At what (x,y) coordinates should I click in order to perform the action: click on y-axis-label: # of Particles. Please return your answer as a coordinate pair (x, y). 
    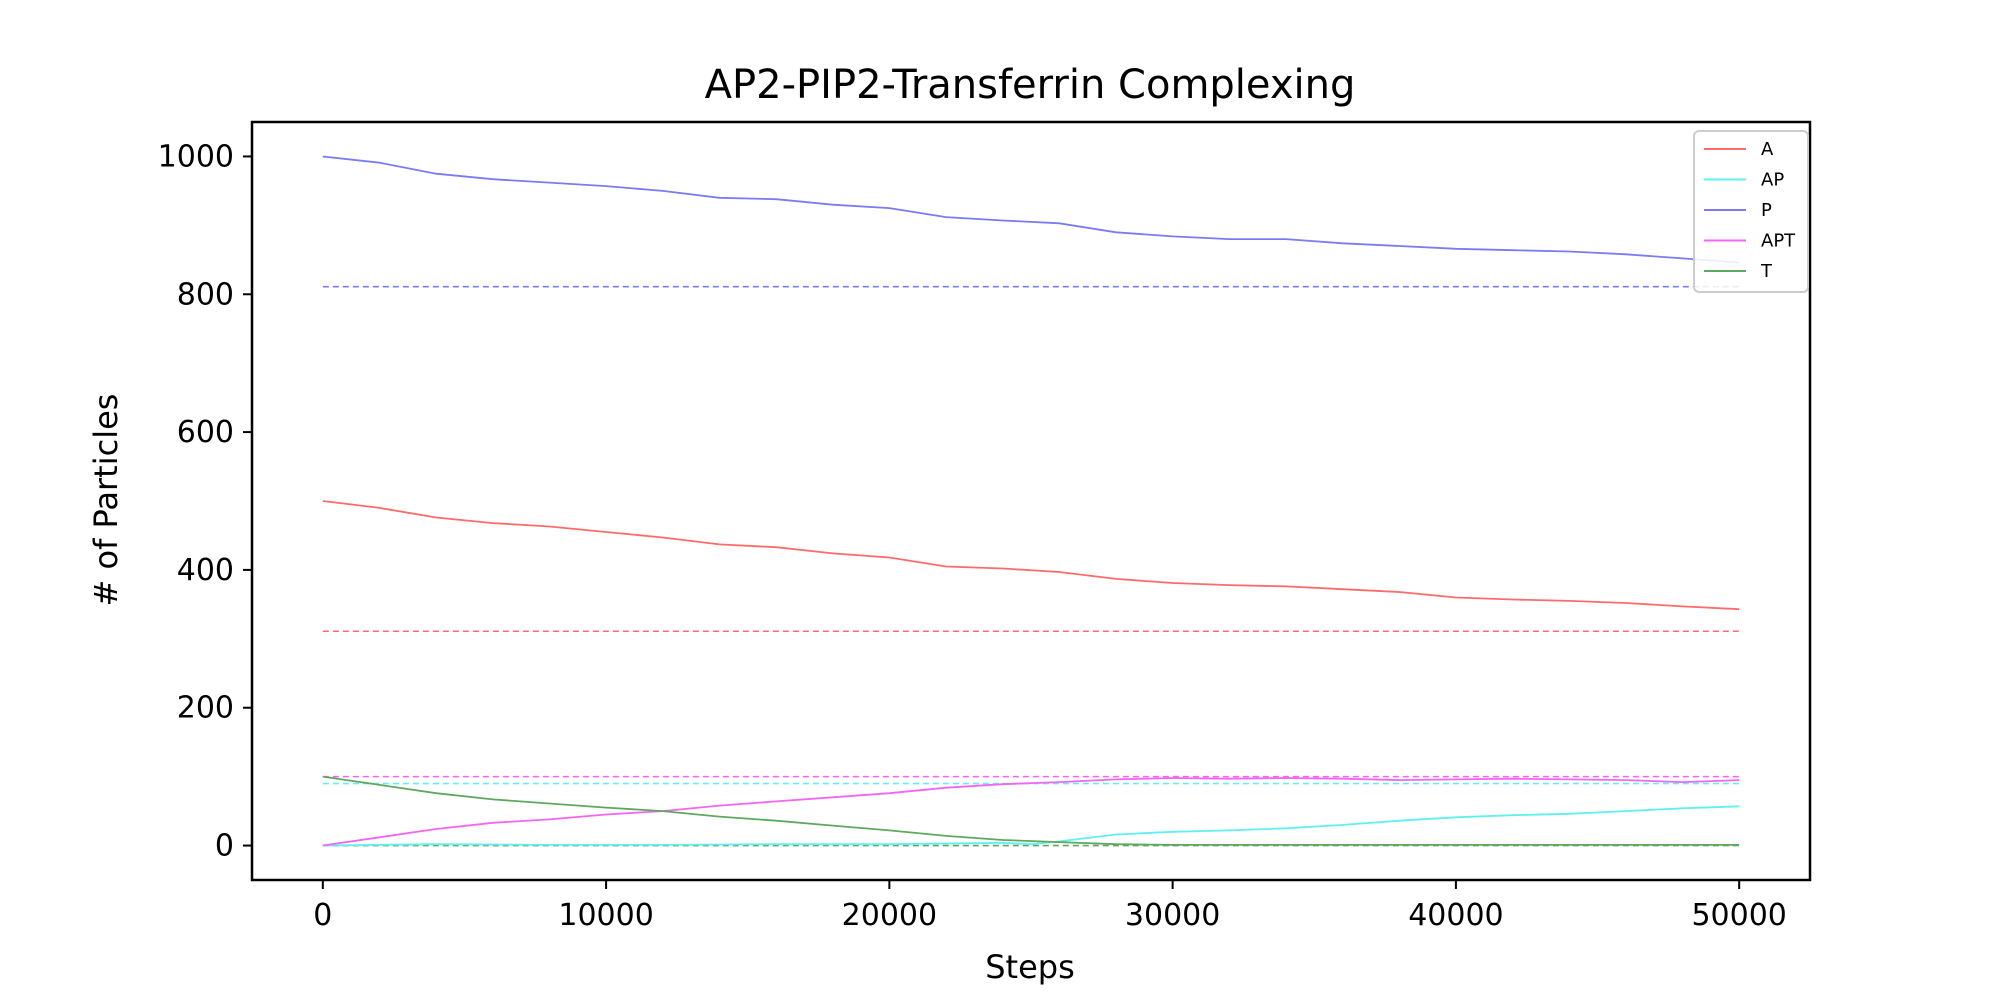
    Looking at the image, I should click on (106, 500).